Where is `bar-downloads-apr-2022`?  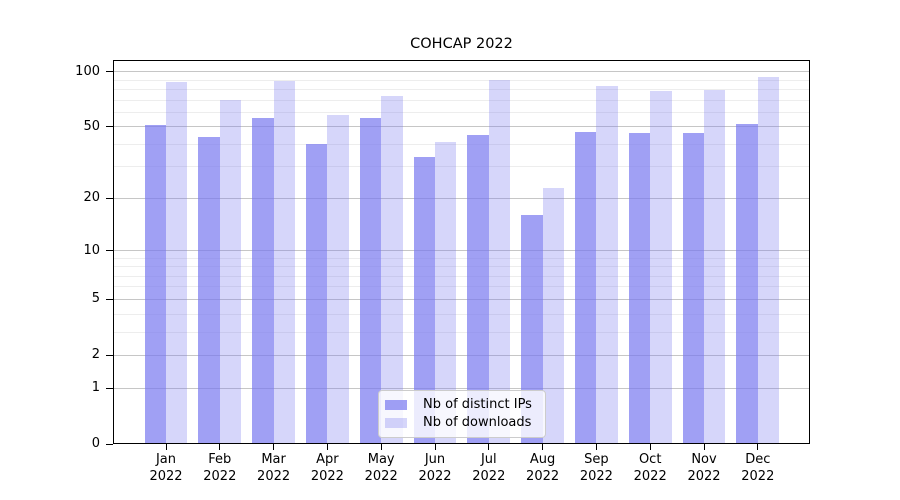 bar-downloads-apr-2022 is located at coordinates (338, 279).